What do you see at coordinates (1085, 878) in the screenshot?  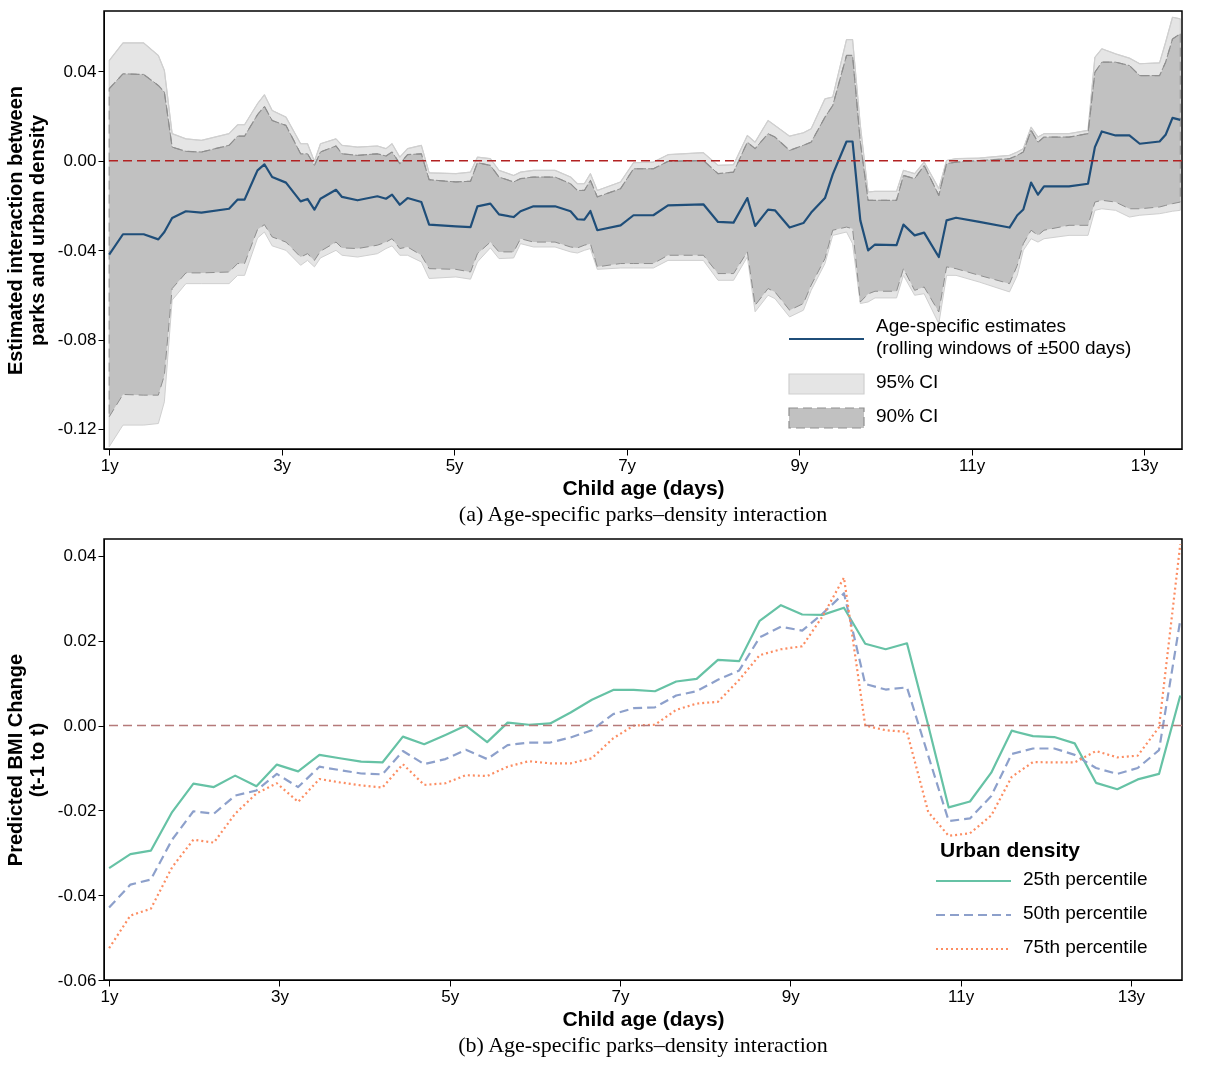 I see `legend-label: 25th percentile` at bounding box center [1085, 878].